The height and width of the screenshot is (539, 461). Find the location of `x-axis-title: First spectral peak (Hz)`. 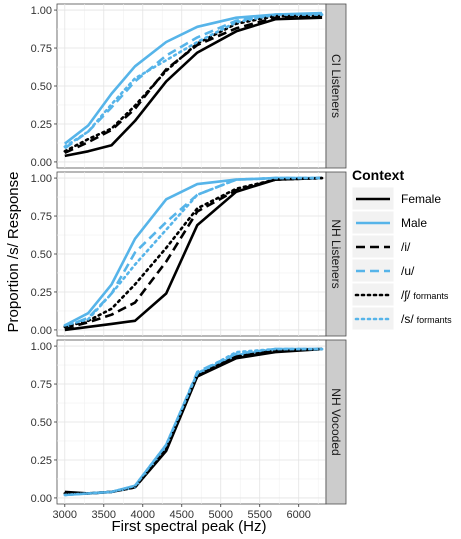

x-axis-title: First spectral peak (Hz) is located at coordinates (188, 526).